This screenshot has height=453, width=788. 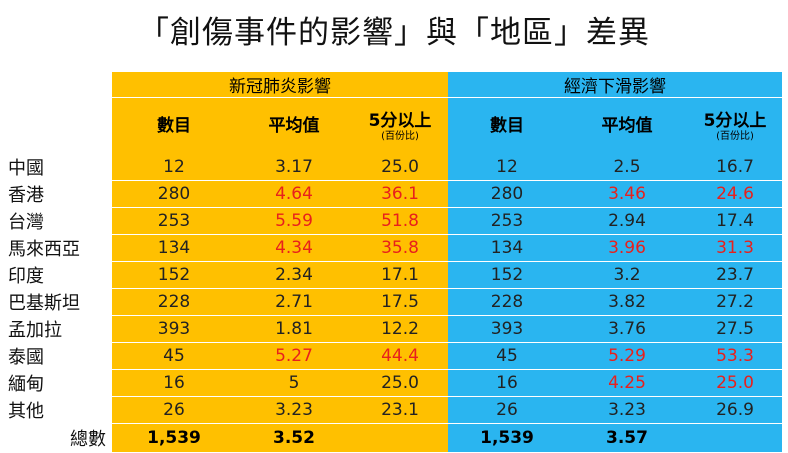 What do you see at coordinates (507, 221) in the screenshot?
I see `count-econ: 253` at bounding box center [507, 221].